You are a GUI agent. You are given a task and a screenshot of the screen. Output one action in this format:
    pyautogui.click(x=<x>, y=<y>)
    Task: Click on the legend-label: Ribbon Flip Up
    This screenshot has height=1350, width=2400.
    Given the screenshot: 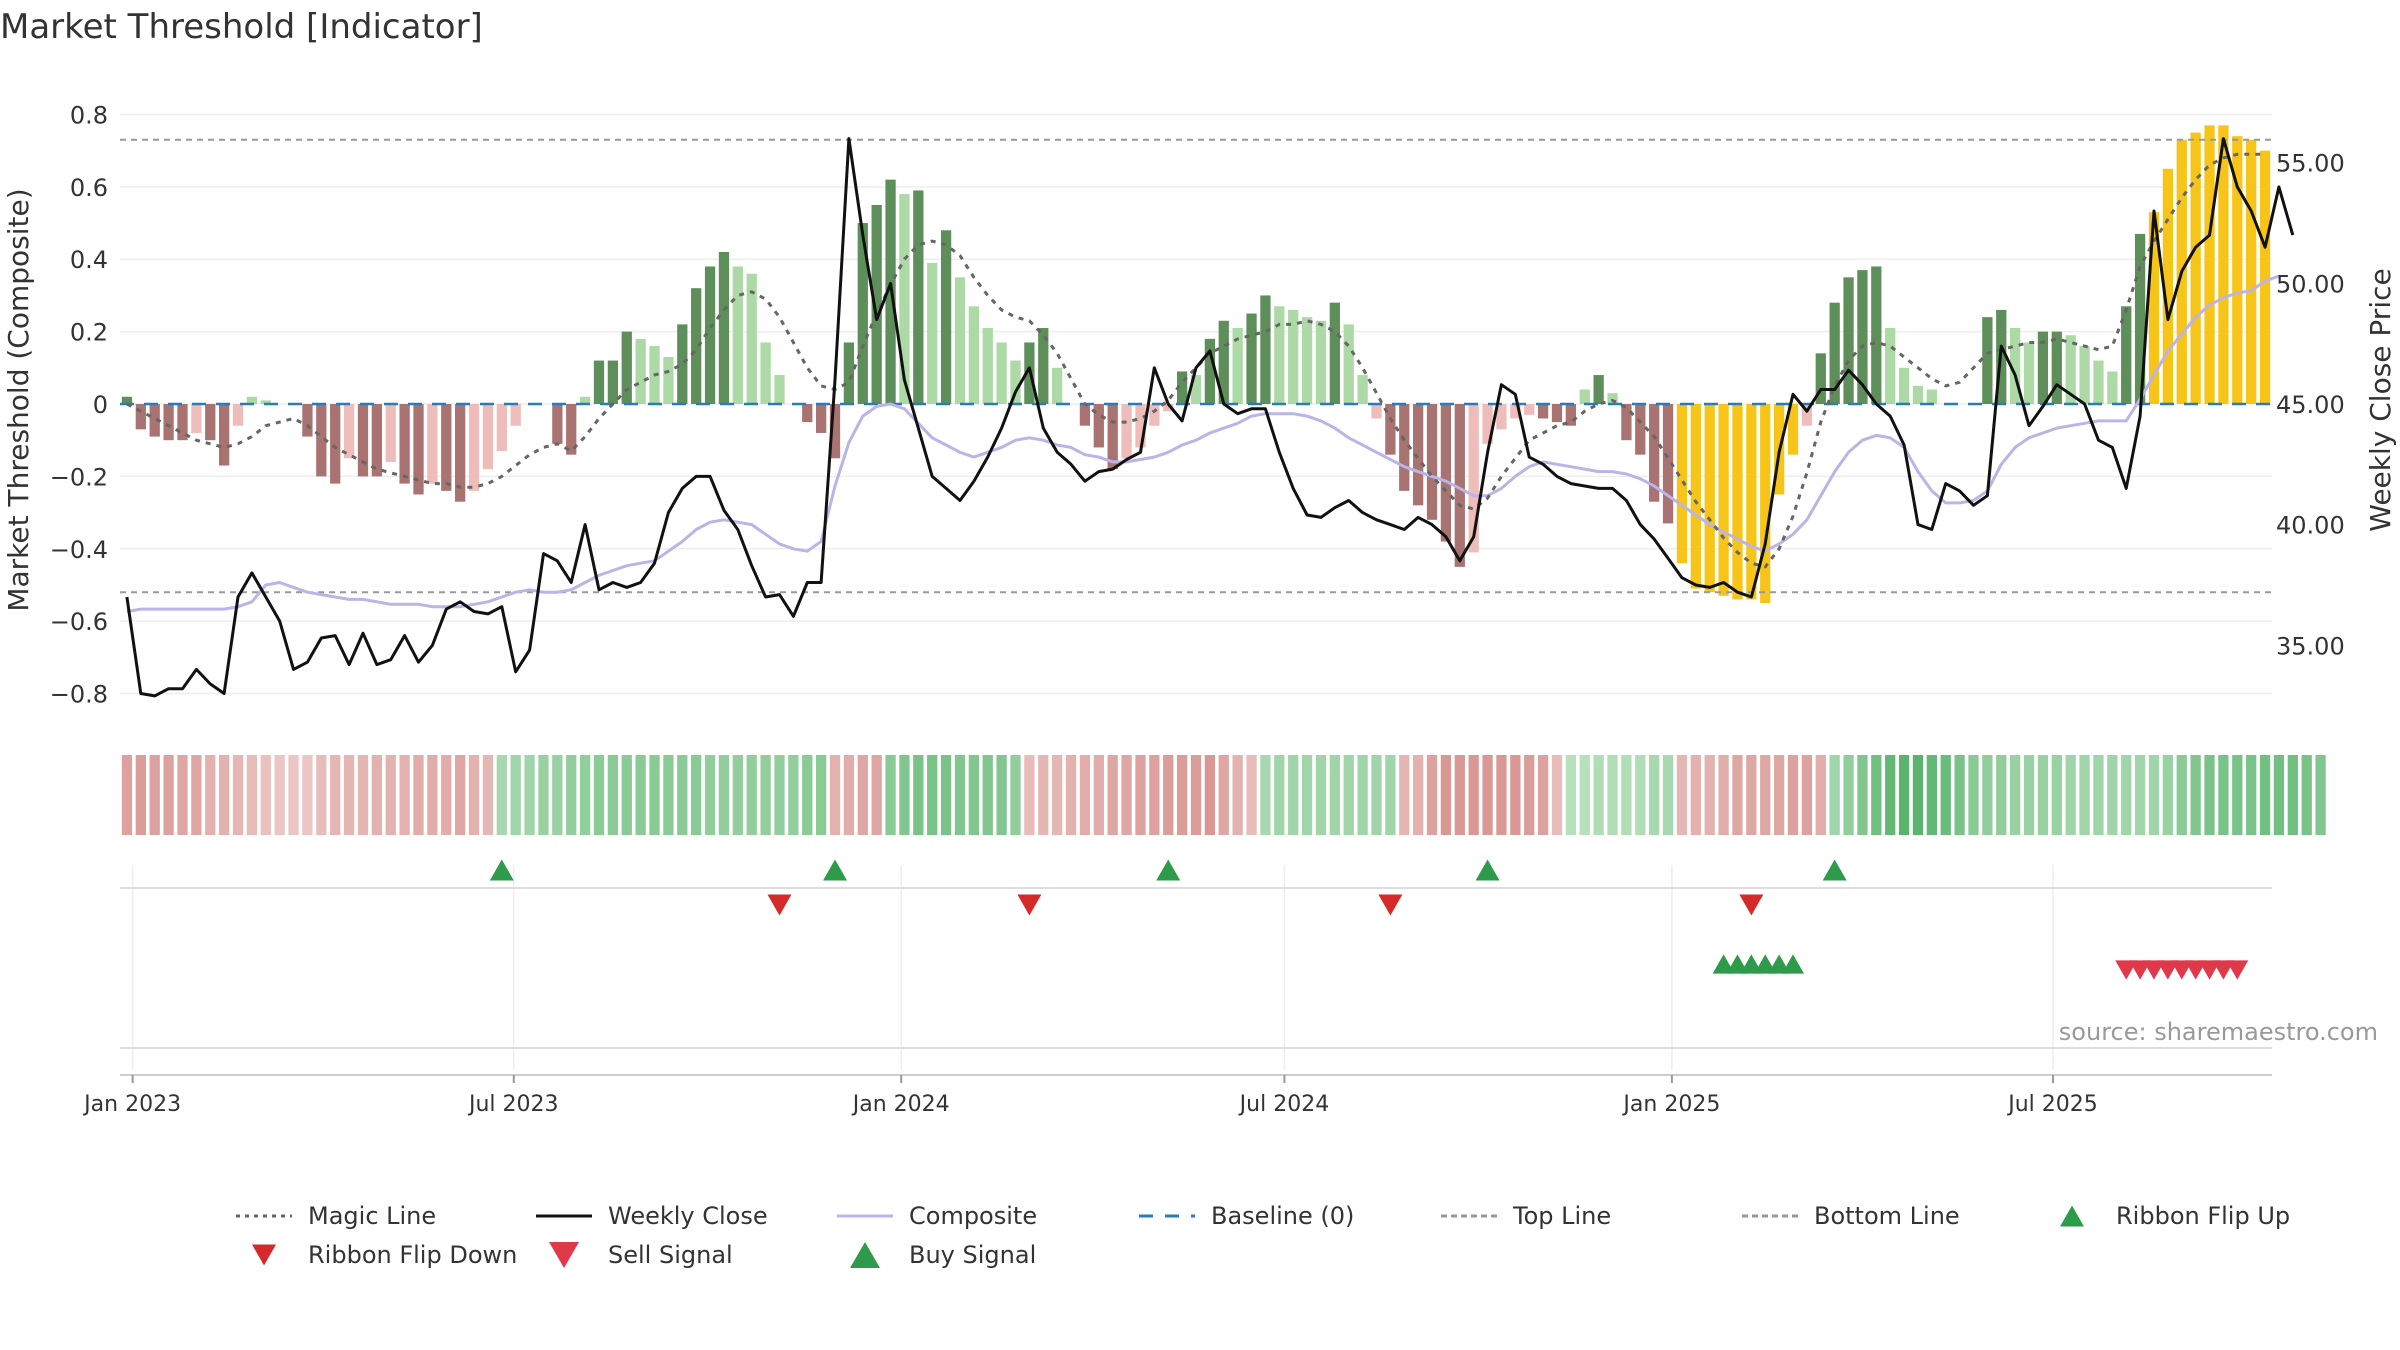 What is the action you would take?
    pyautogui.click(x=2203, y=1216)
    